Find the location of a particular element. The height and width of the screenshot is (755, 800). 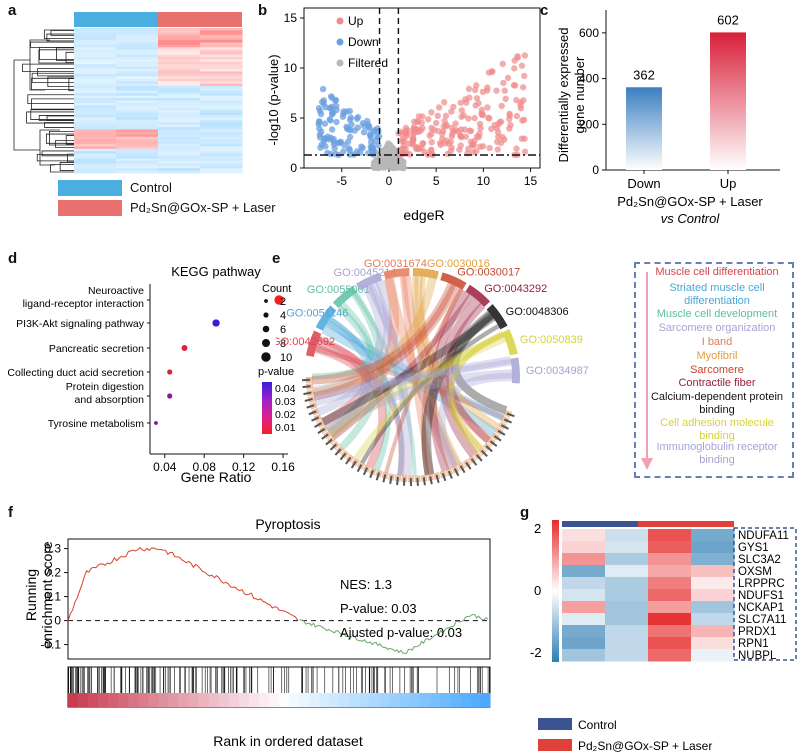

count-legend-dot is located at coordinates (266, 301).